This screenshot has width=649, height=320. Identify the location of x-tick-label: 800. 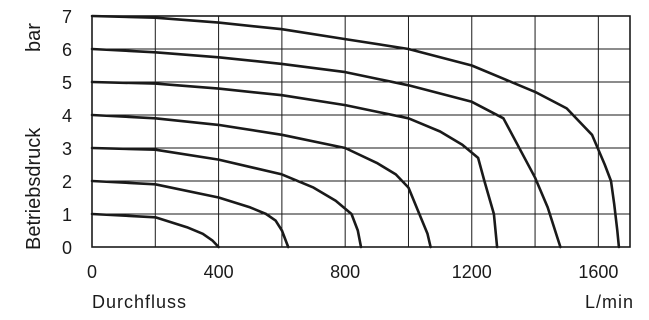
(345, 272).